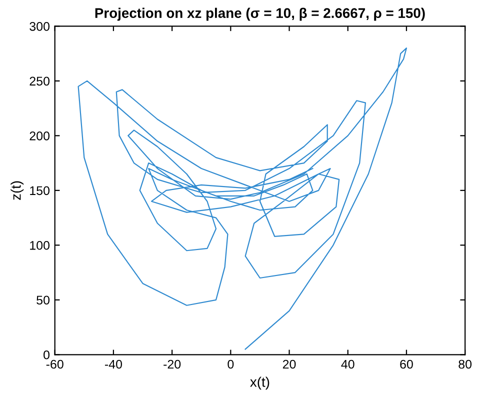  What do you see at coordinates (43, 300) in the screenshot?
I see `y-tick-label: 50` at bounding box center [43, 300].